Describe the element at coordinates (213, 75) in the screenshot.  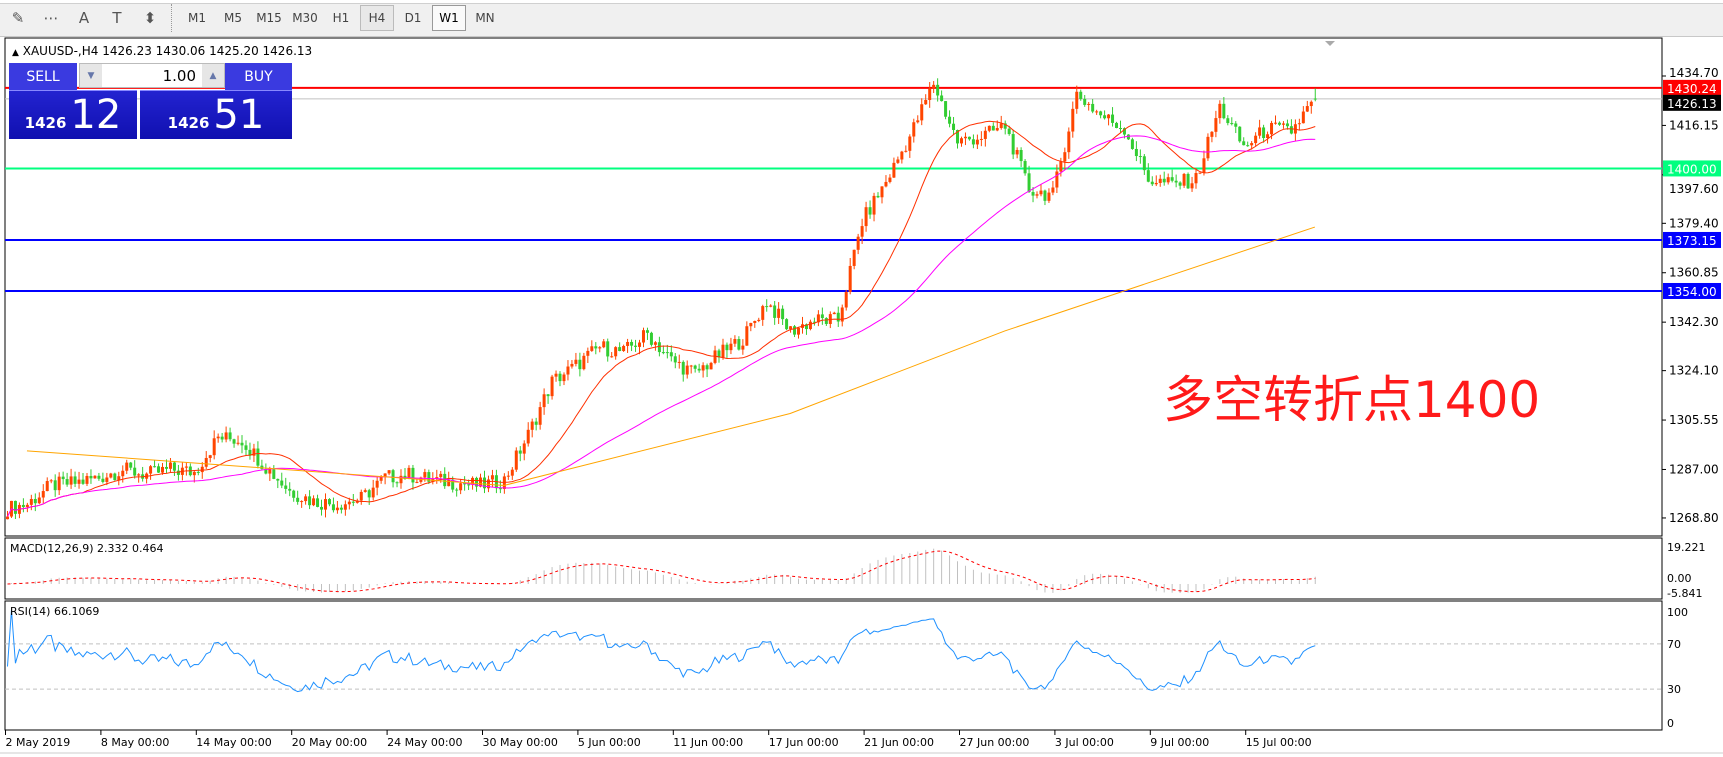
I see `lot-increase-icon: ▲` at that location.